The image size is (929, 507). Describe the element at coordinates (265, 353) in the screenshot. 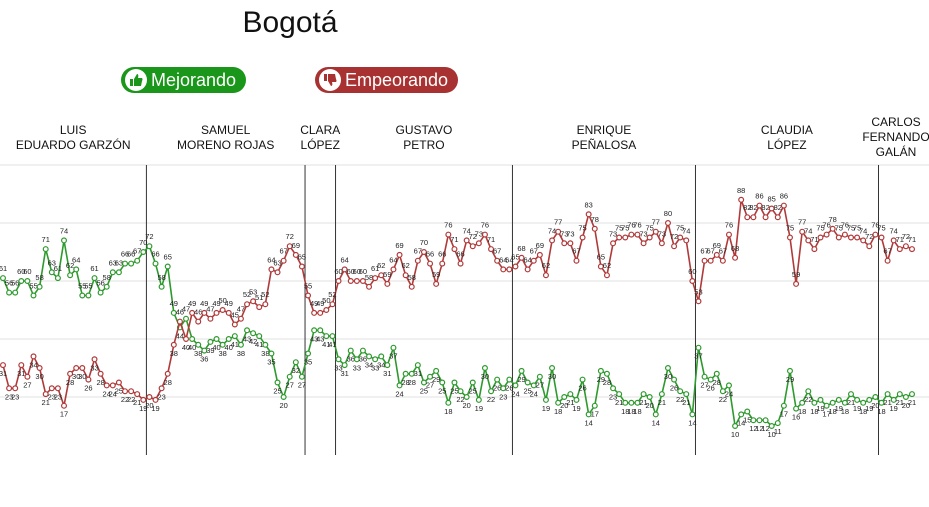

I see `data-label: 38` at that location.